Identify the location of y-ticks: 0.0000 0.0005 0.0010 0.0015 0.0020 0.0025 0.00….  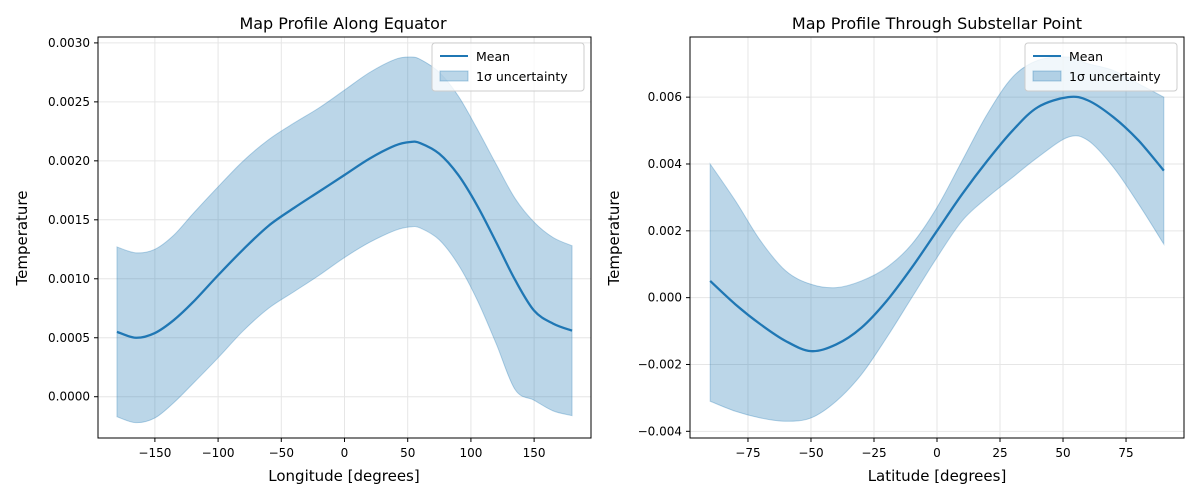
(73, 220).